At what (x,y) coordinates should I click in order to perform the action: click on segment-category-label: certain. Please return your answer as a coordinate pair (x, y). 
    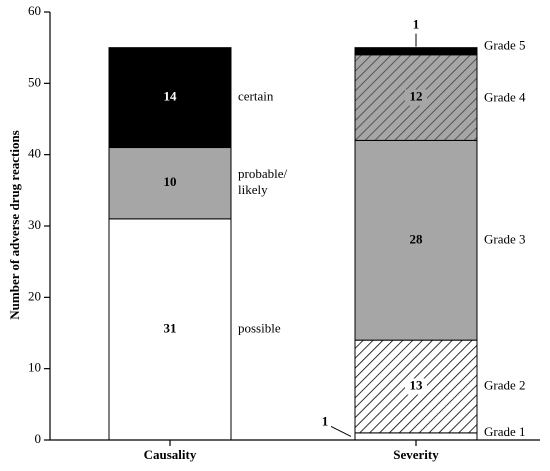
    Looking at the image, I should click on (256, 96).